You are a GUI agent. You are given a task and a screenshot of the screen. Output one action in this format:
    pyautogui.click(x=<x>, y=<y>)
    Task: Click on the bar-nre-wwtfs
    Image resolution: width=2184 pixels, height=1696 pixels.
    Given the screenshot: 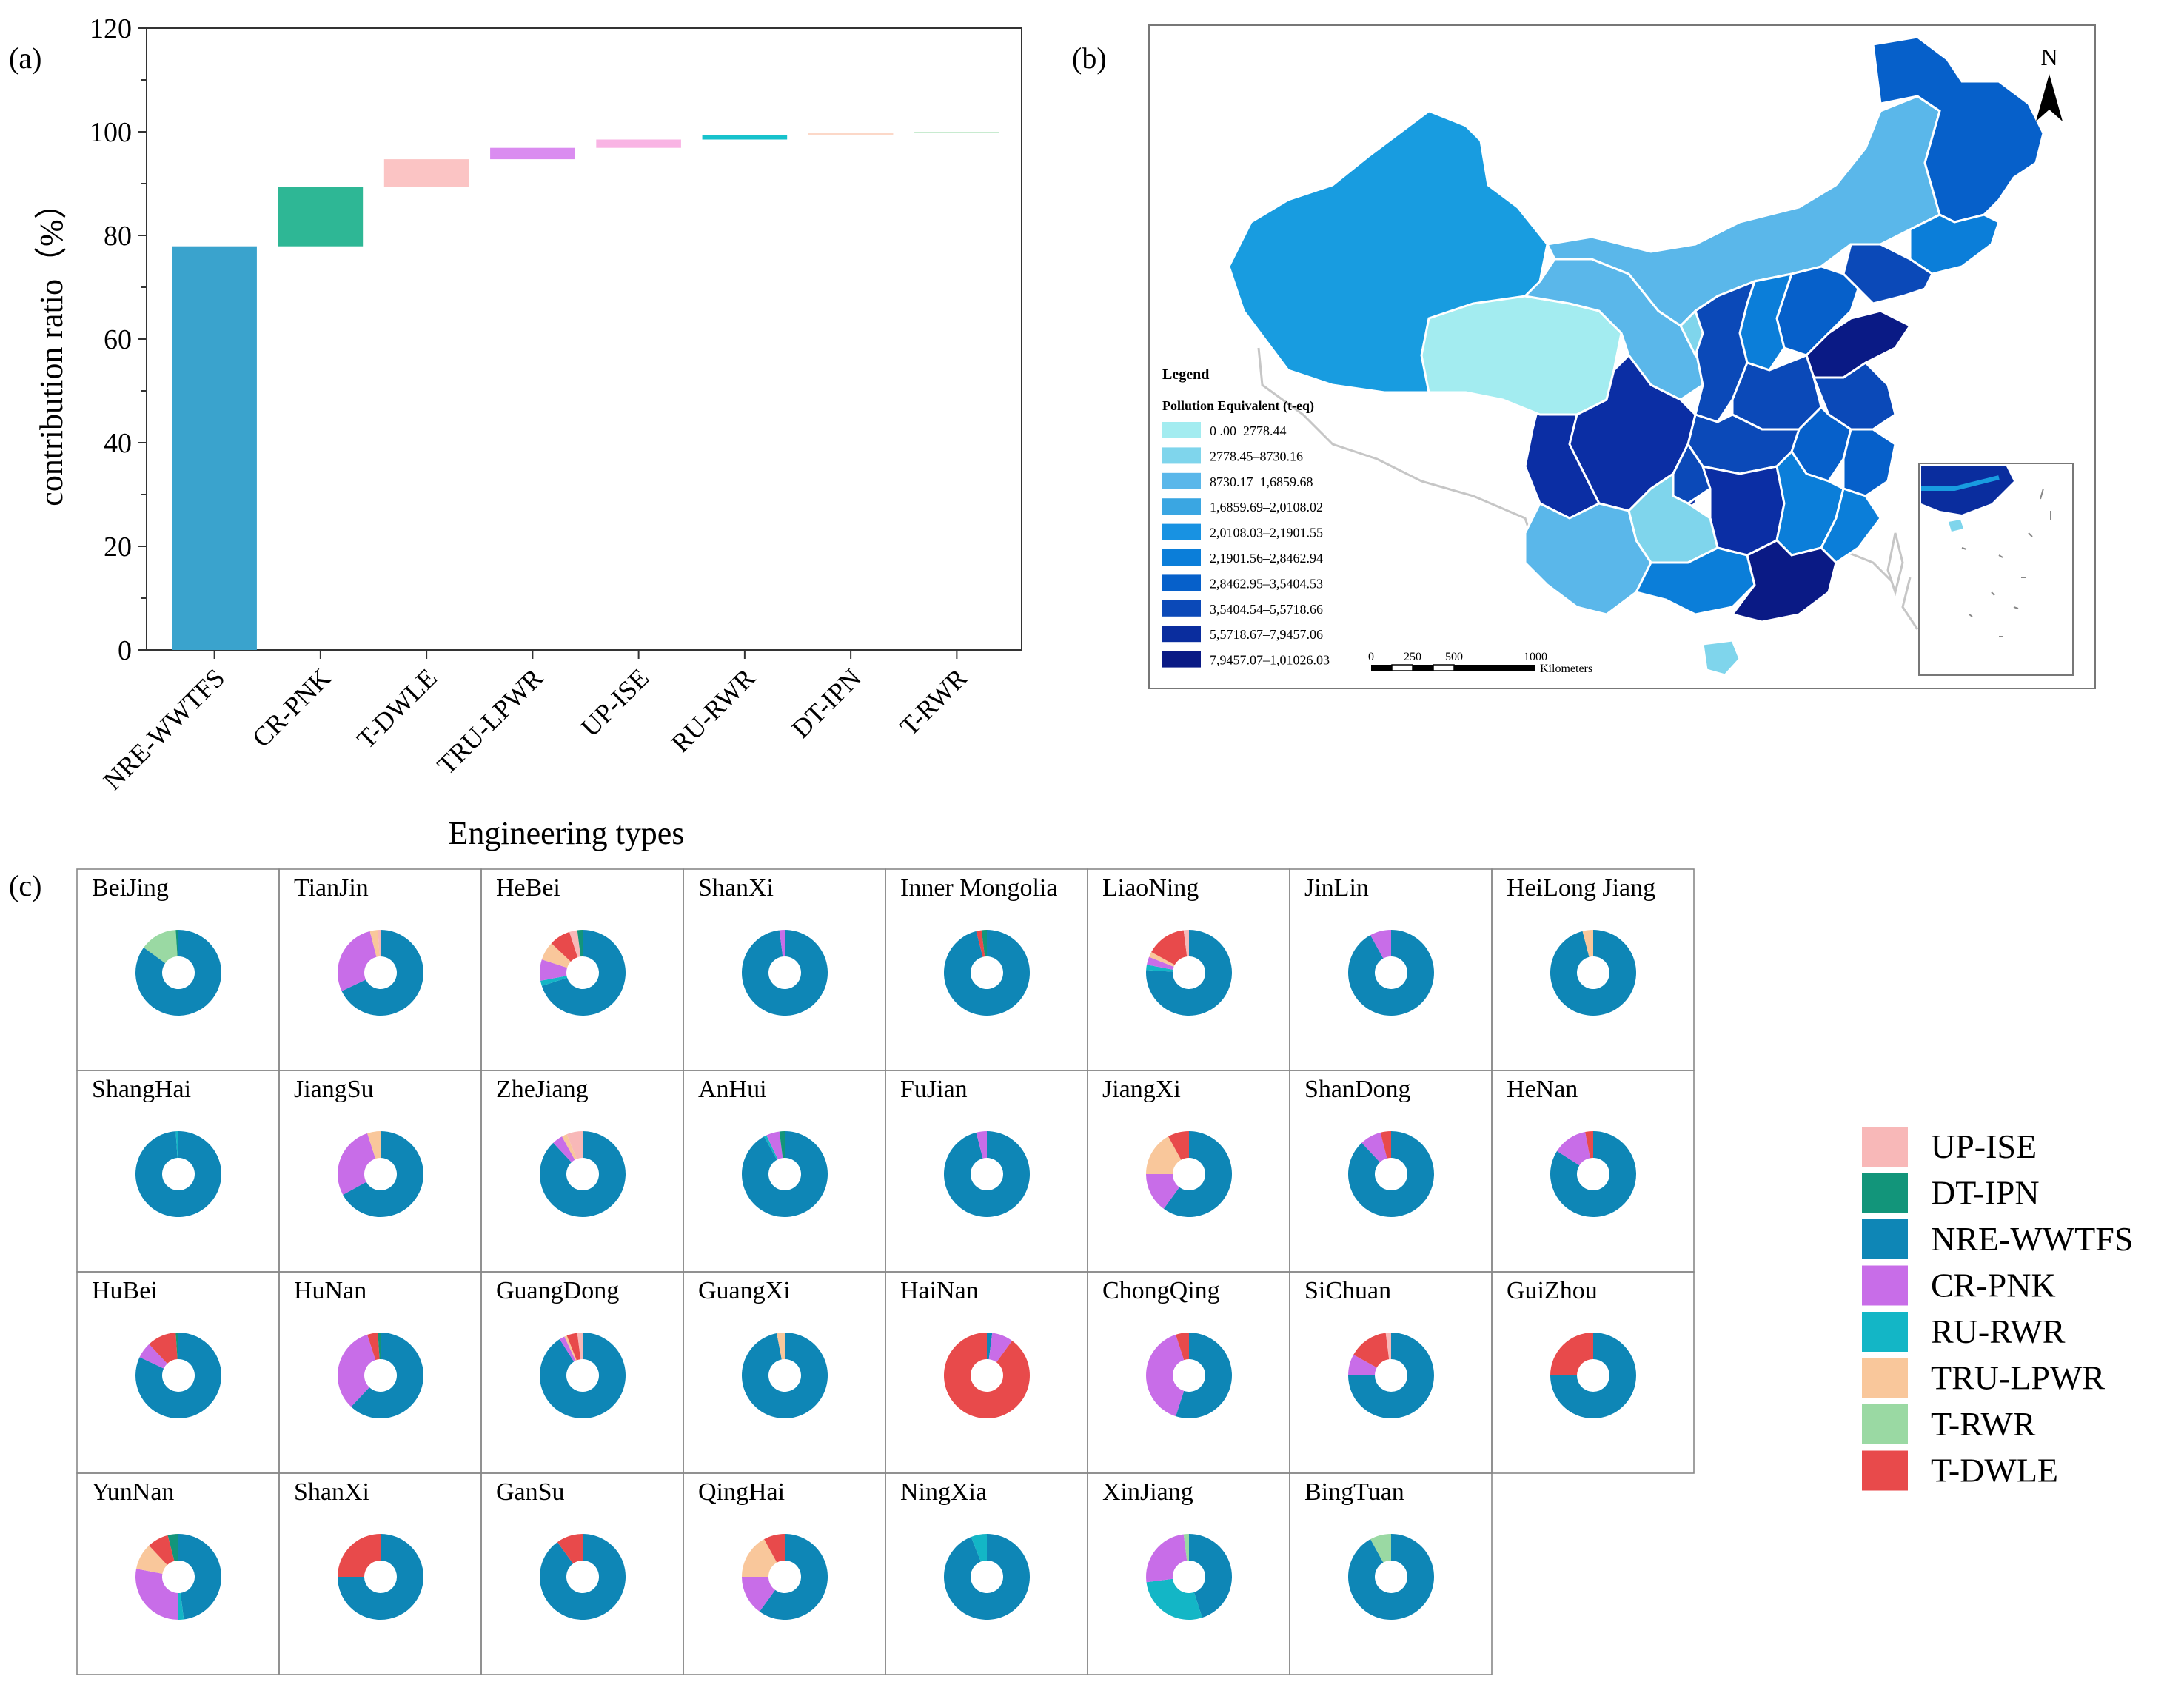 What is the action you would take?
    pyautogui.click(x=215, y=448)
    